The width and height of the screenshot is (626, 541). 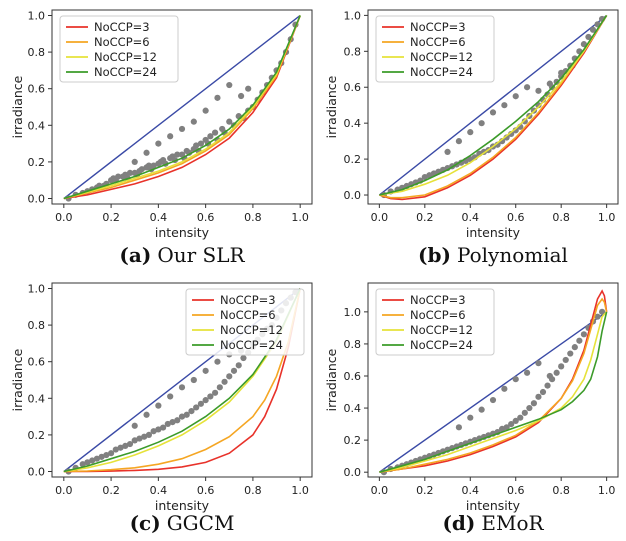 I want to click on y-axis-label: irradiance, so click(x=331, y=379).